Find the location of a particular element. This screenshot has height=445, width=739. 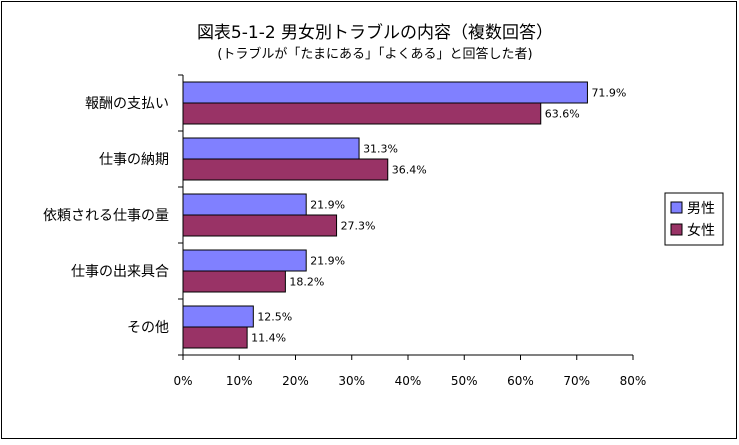

legend-swatch-female is located at coordinates (676, 229).